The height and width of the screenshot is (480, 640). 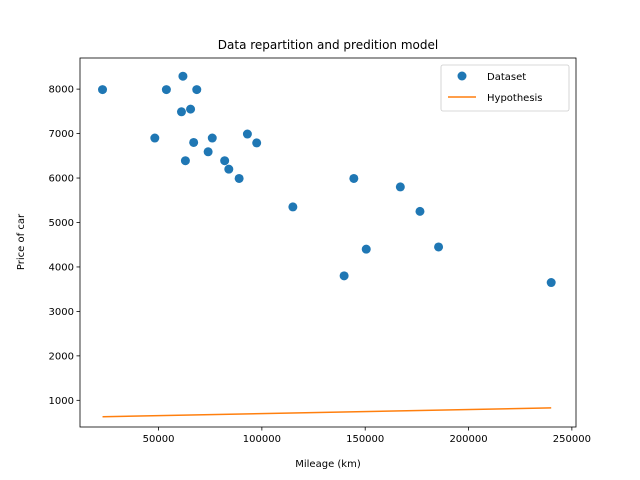 I want to click on y-tick-label: 7000, so click(x=61, y=134).